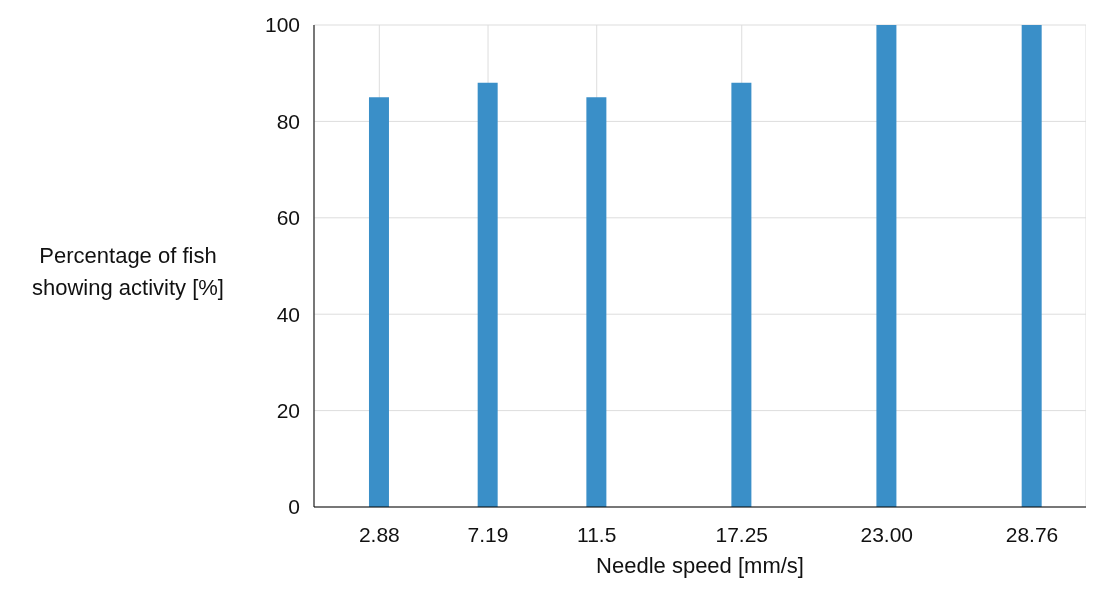 Image resolution: width=1094 pixels, height=595 pixels. Describe the element at coordinates (294, 507) in the screenshot. I see `y-tick-label: 0` at that location.